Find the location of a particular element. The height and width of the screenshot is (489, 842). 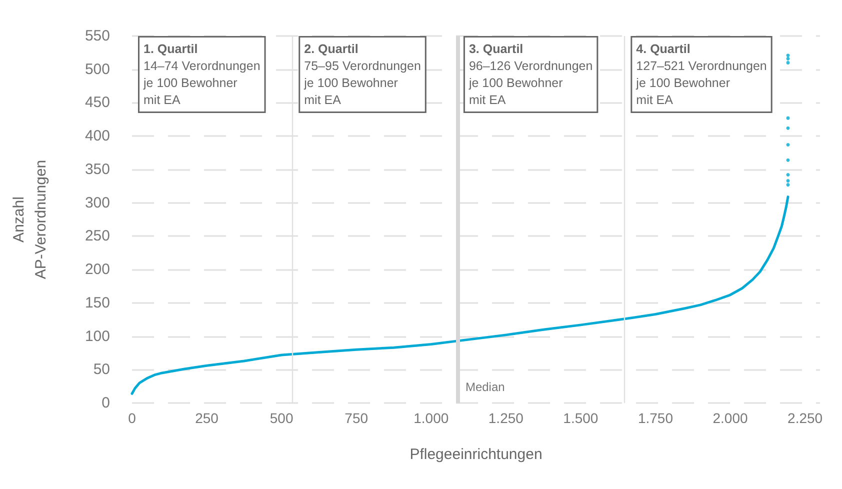

x-tick-label: 0 is located at coordinates (132, 418).